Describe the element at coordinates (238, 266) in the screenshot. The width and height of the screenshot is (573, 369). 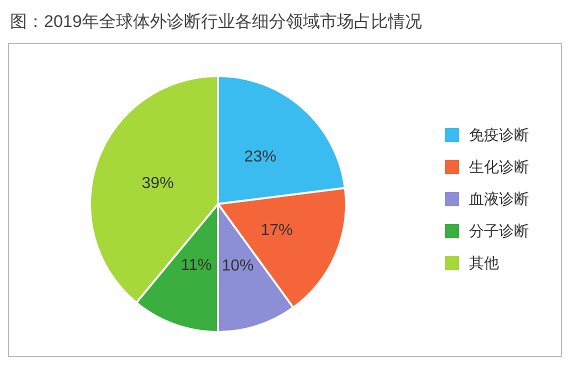
I see `data-label: 10%` at that location.